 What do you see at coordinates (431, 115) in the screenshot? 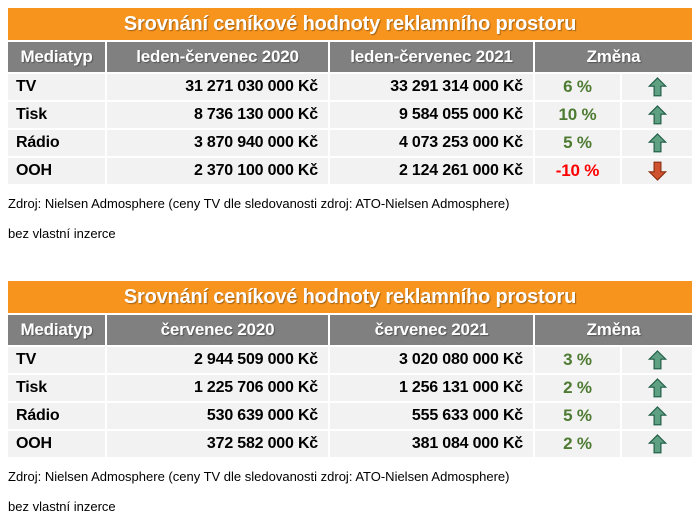
I see `value-period2-cell: 9 584 055 000 Kč` at bounding box center [431, 115].